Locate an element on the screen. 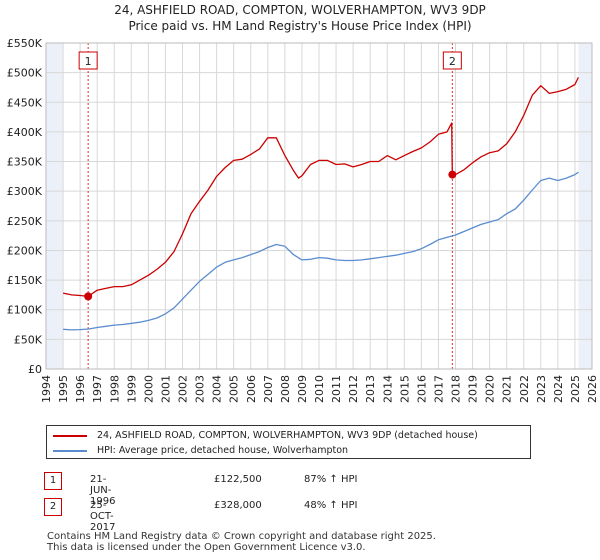  sale-date: 25-OCT-2017 is located at coordinates (103, 516).